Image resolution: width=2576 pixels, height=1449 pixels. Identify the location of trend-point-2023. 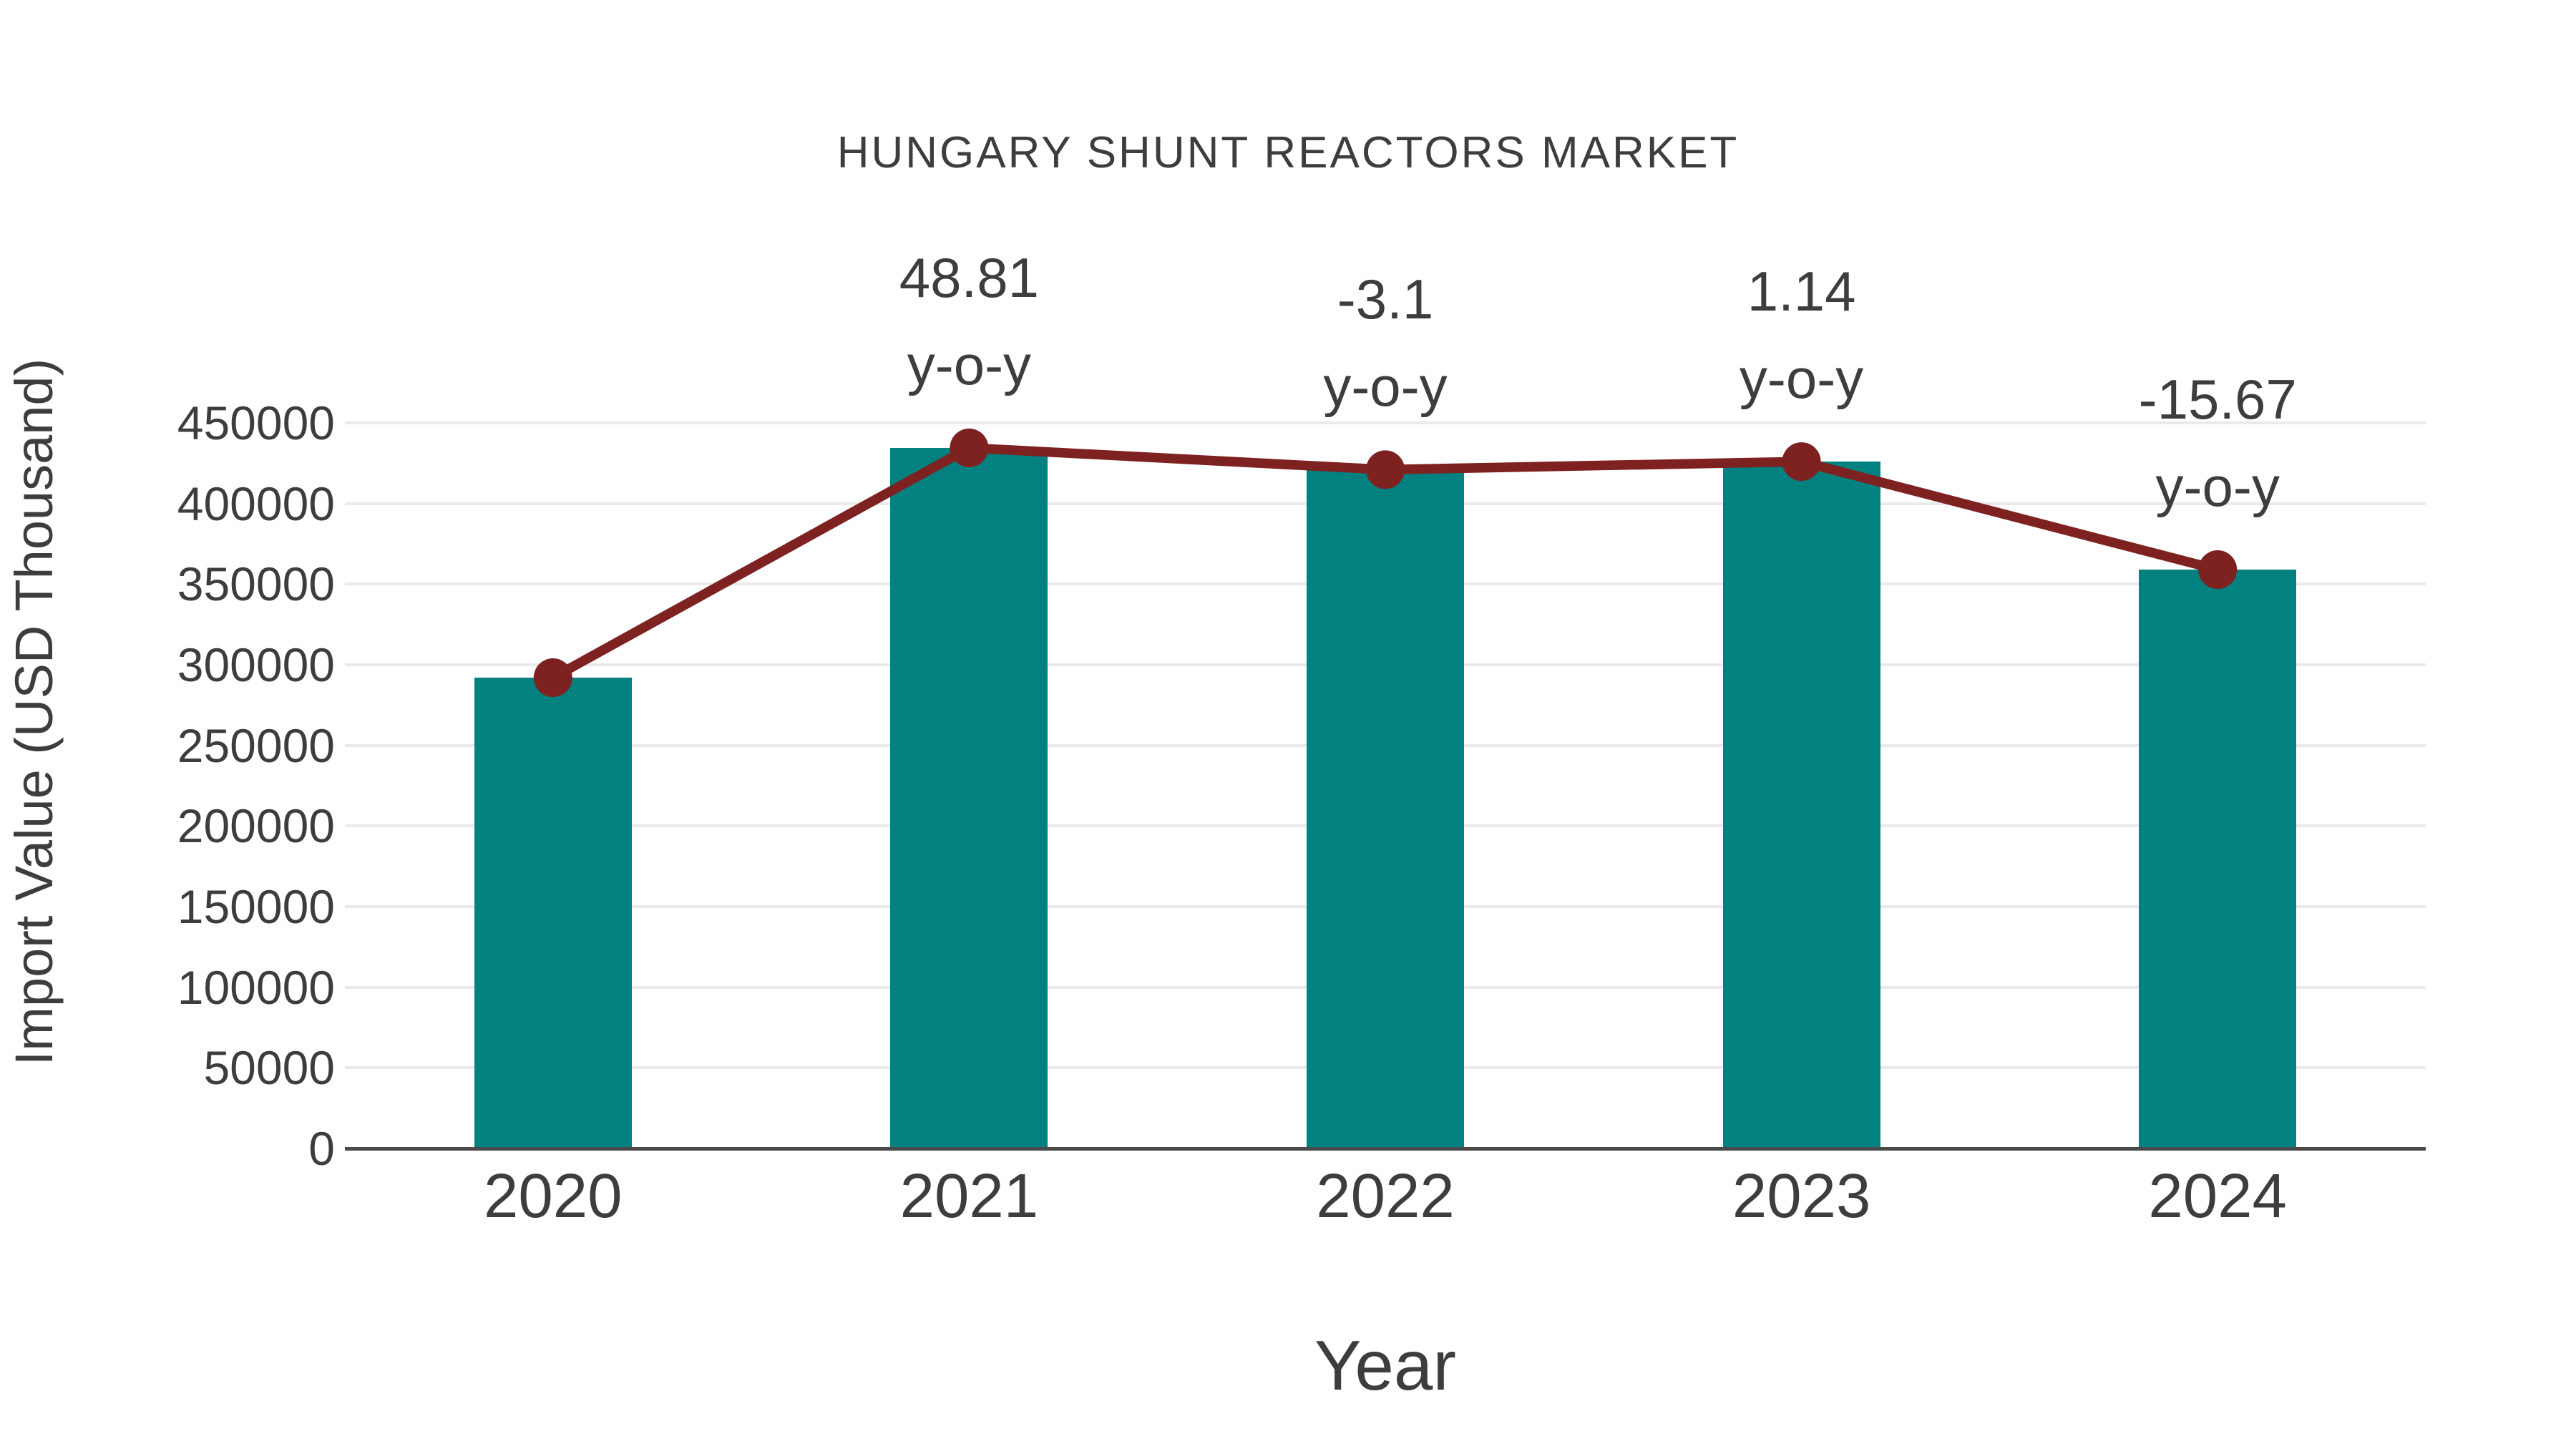
(1801, 462).